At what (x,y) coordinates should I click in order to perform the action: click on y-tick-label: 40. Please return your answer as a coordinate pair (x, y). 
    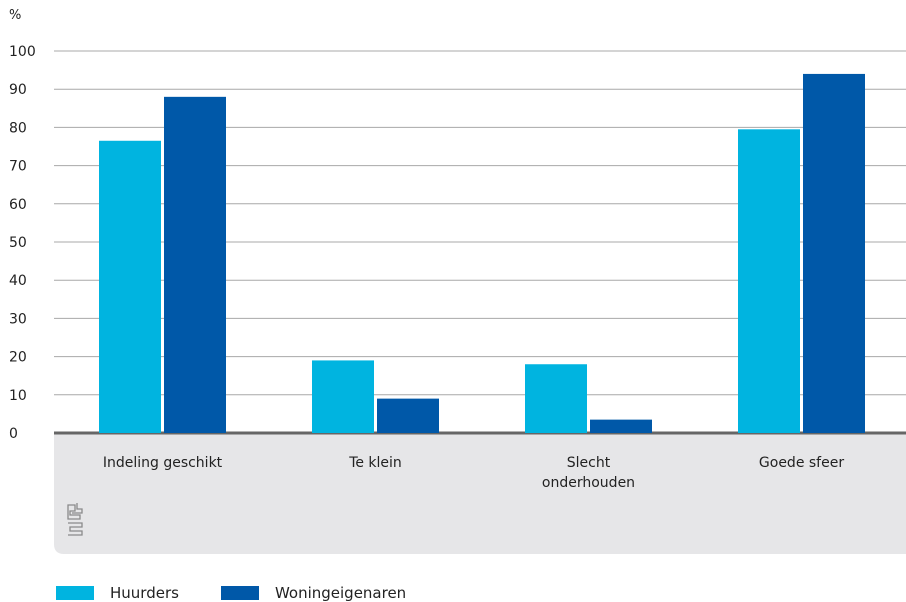
    Looking at the image, I should click on (18, 281).